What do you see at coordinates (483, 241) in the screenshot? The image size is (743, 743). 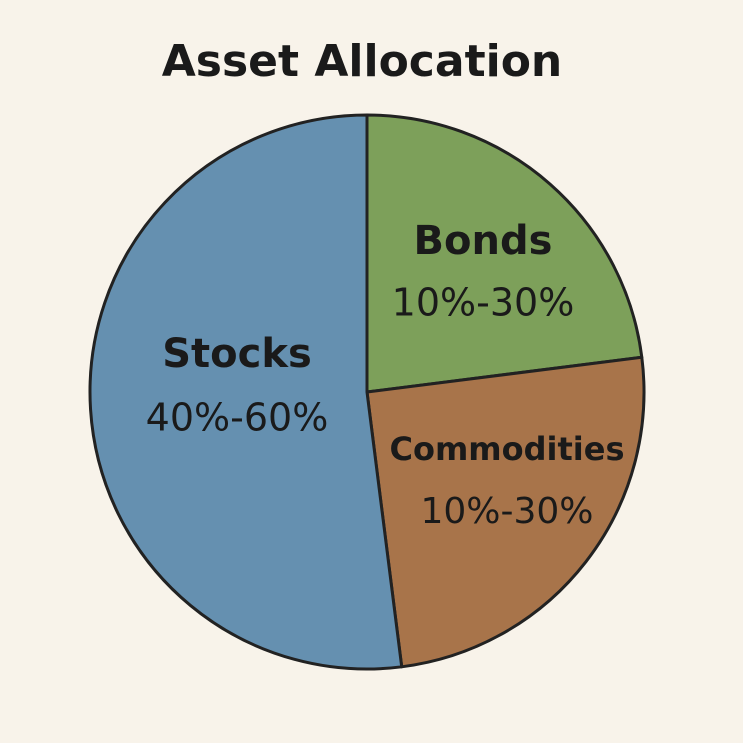 I see `slice-label: Bonds` at bounding box center [483, 241].